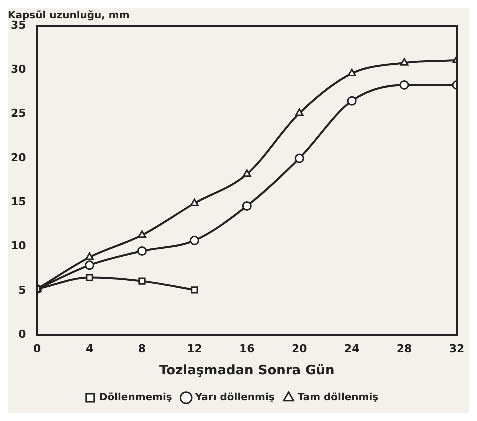  Describe the element at coordinates (22, 290) in the screenshot. I see `y-tick-label: 5` at that location.